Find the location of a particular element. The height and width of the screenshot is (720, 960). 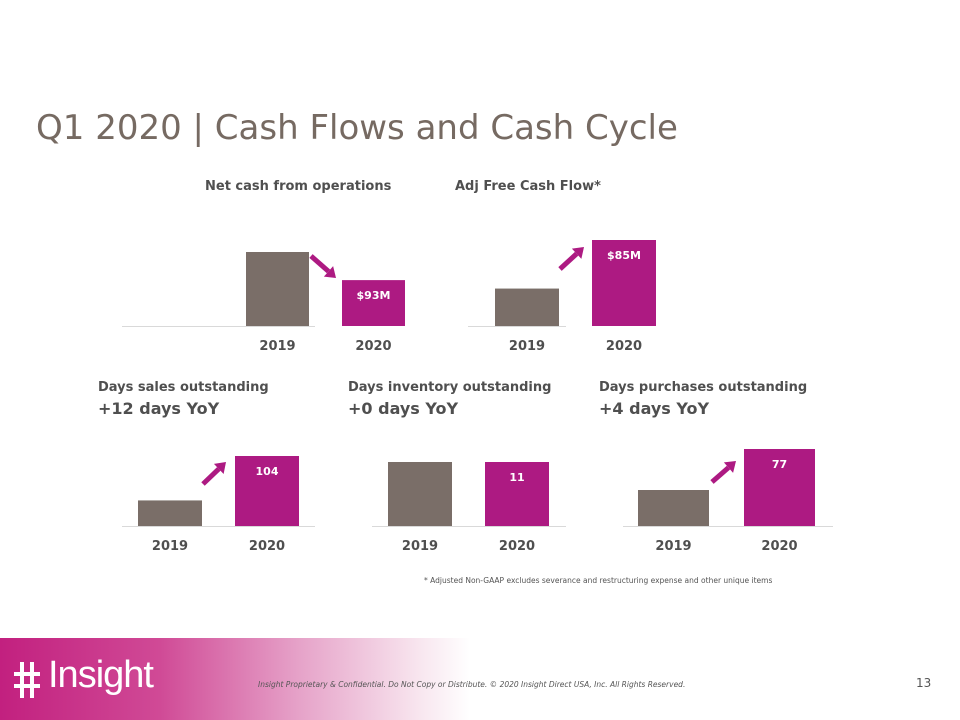

chart-2-bar-2020 is located at coordinates (267, 491).